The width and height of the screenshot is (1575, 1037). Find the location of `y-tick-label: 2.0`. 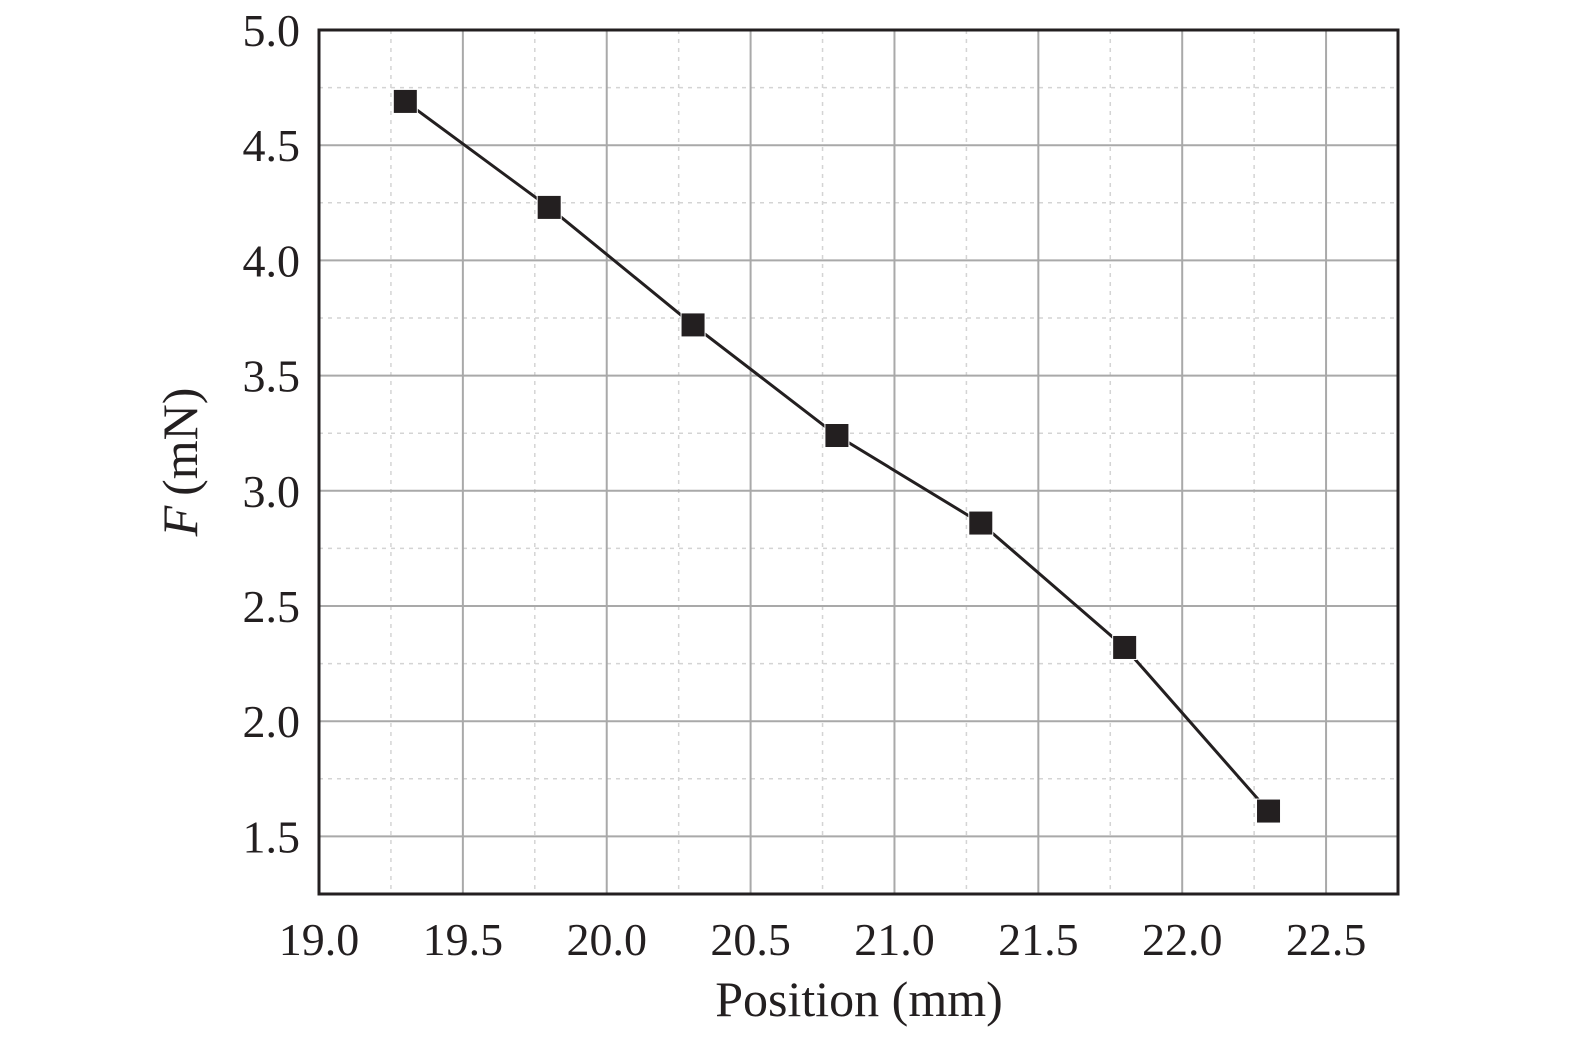

y-tick-label: 2.0 is located at coordinates (272, 721).